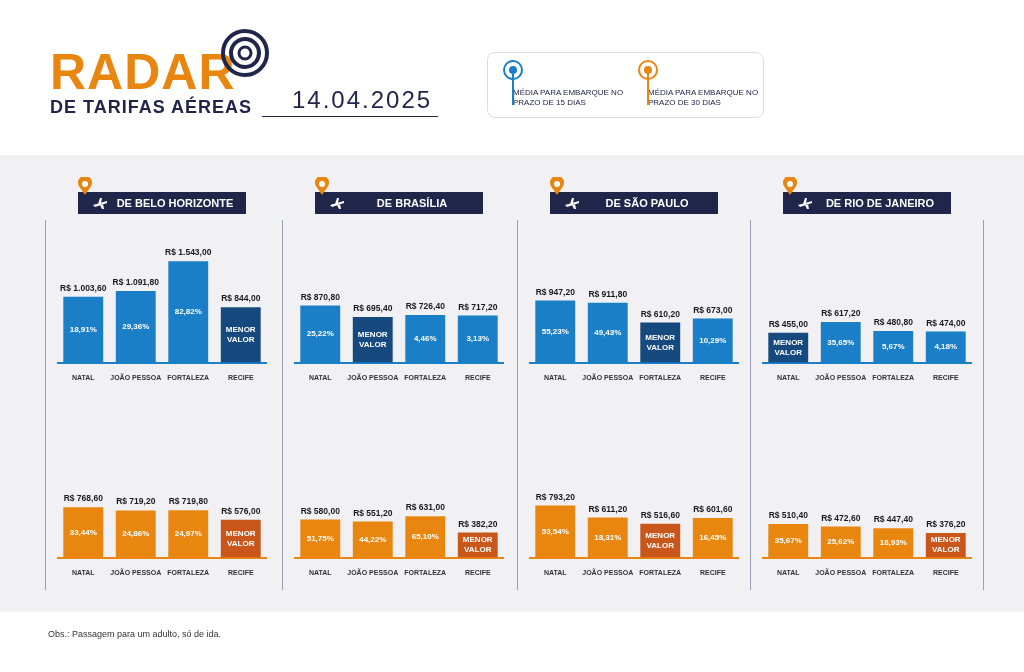  Describe the element at coordinates (867, 203) in the screenshot. I see `chart-title: DE RIO DE JANEIRO` at that location.